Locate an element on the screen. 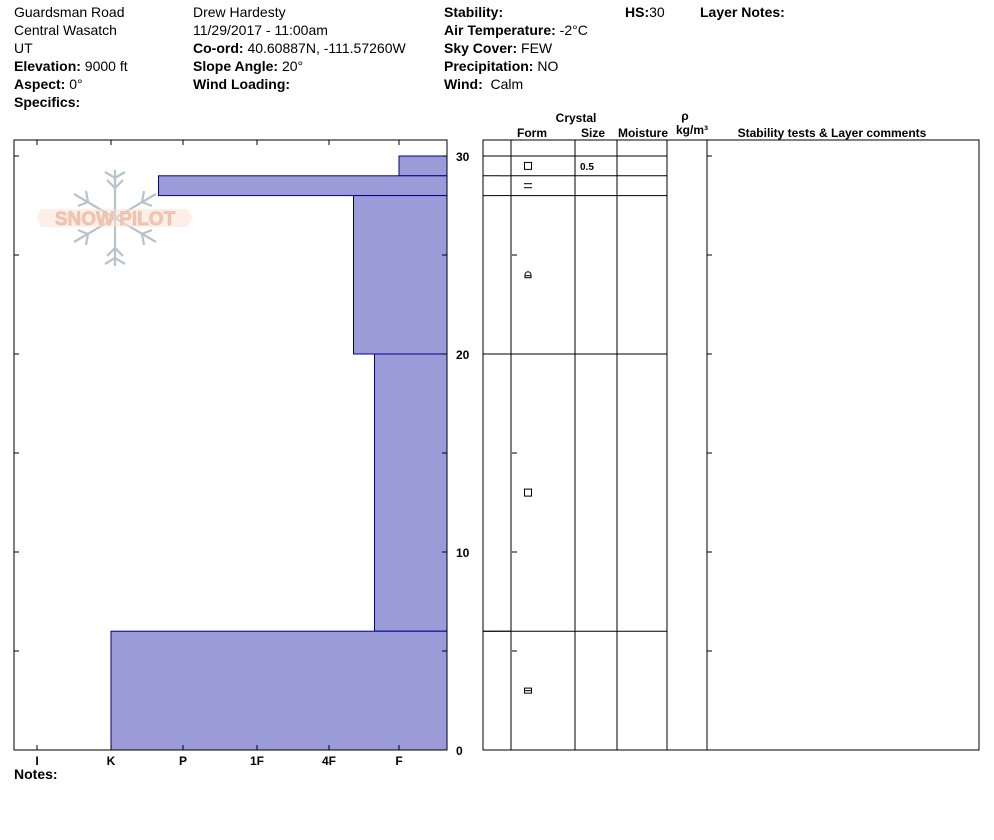 The image size is (994, 840). hardness-label-I: I is located at coordinates (36, 761).